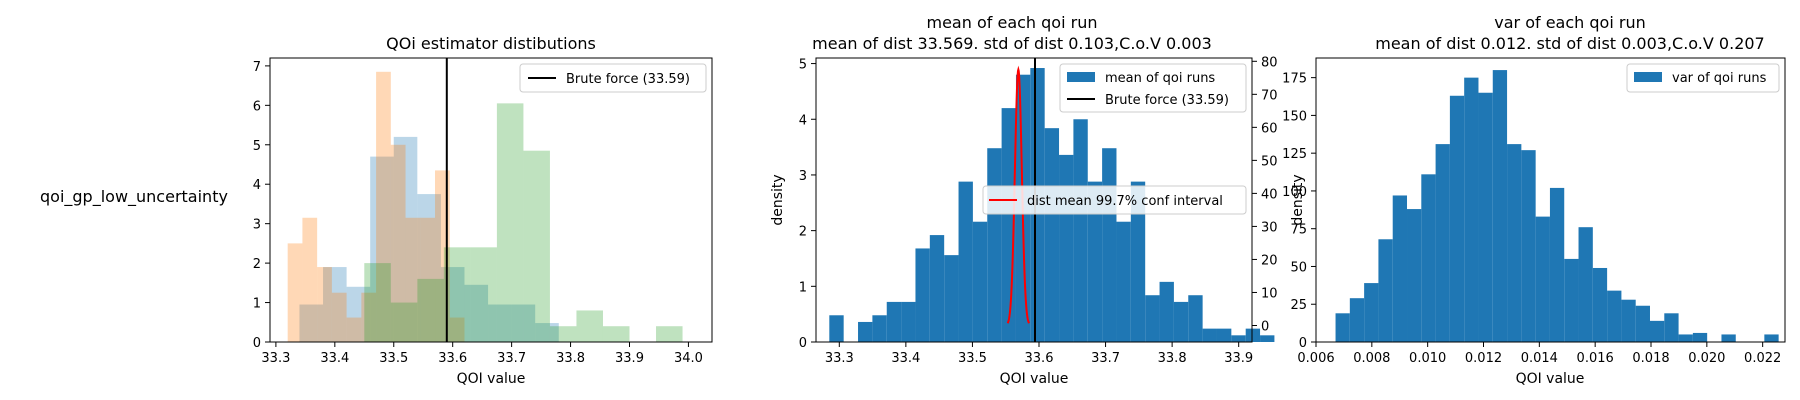  What do you see at coordinates (1298, 230) in the screenshot?
I see `y-tick-label: 75` at bounding box center [1298, 230].